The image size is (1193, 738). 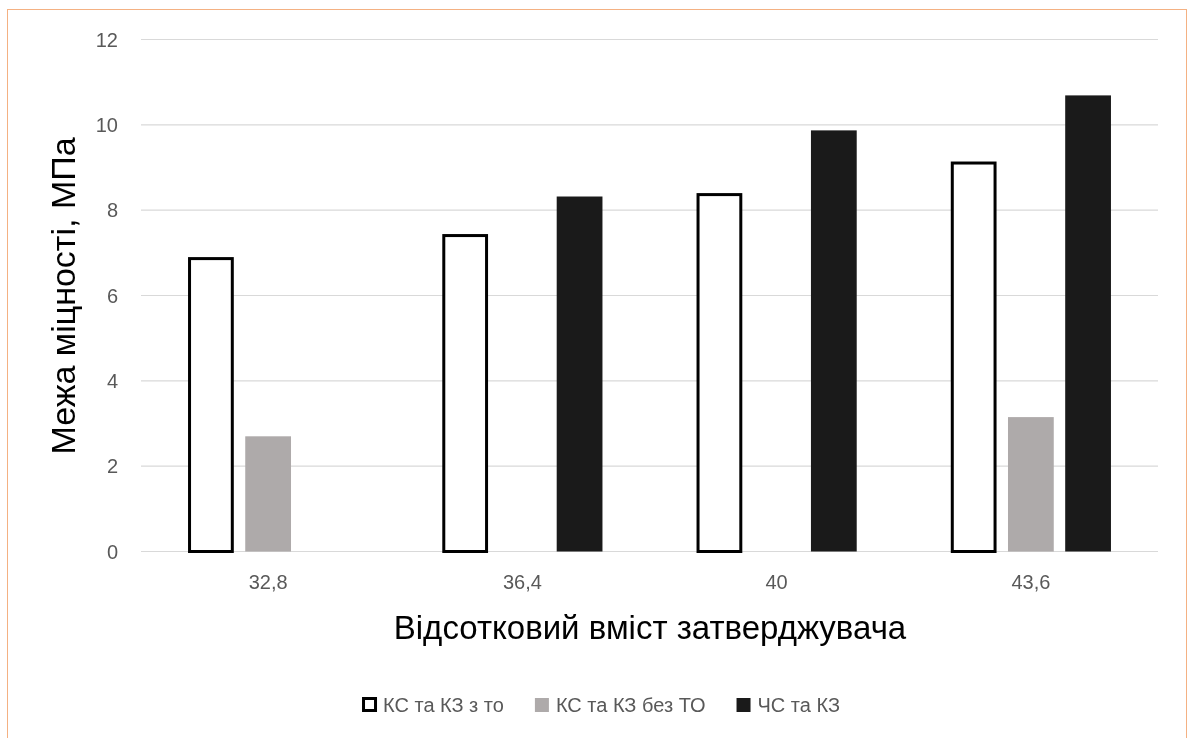 I want to click on x-axis-title: Відсотковий вміст затверджувача, so click(x=650, y=627).